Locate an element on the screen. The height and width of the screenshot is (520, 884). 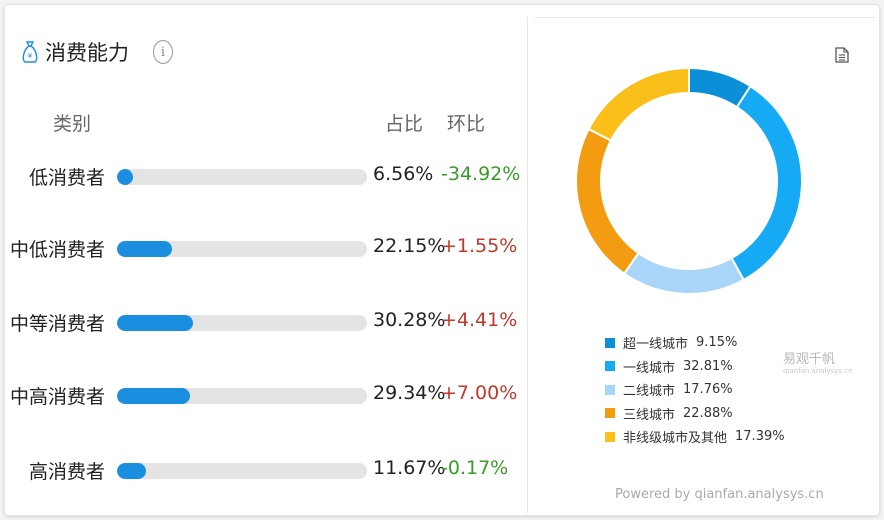
legend-value: 17.76% is located at coordinates (708, 390).